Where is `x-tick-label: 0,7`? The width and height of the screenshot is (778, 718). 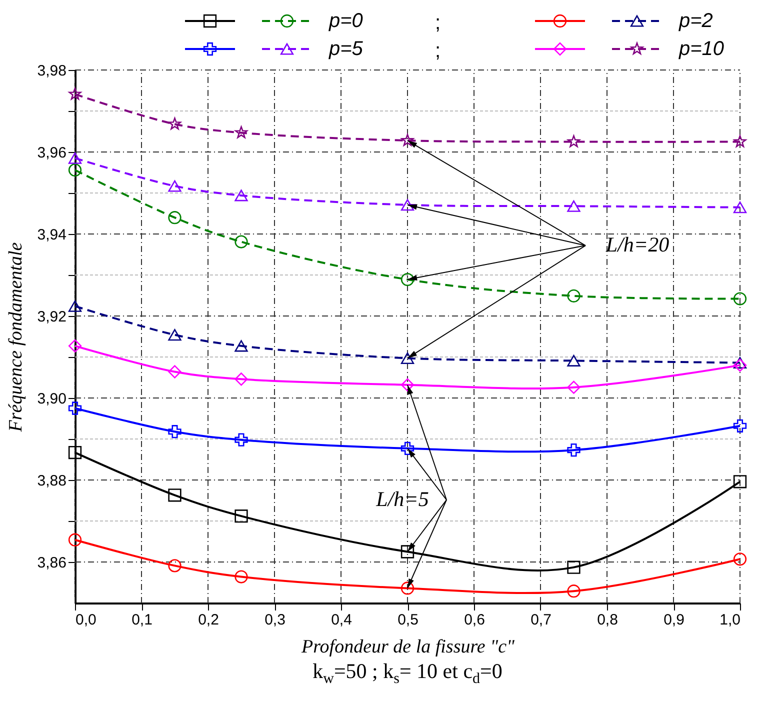 x-tick-label: 0,7 is located at coordinates (541, 620).